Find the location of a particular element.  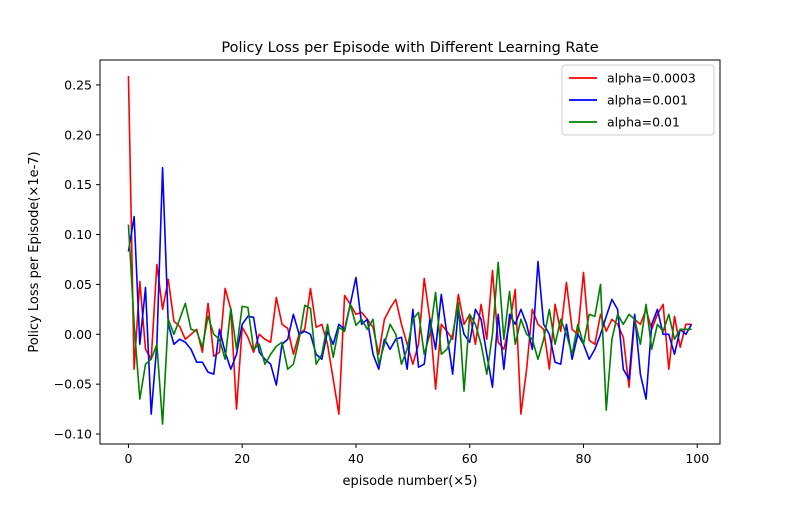

legend-label-3: alpha=0.01 is located at coordinates (643, 122).